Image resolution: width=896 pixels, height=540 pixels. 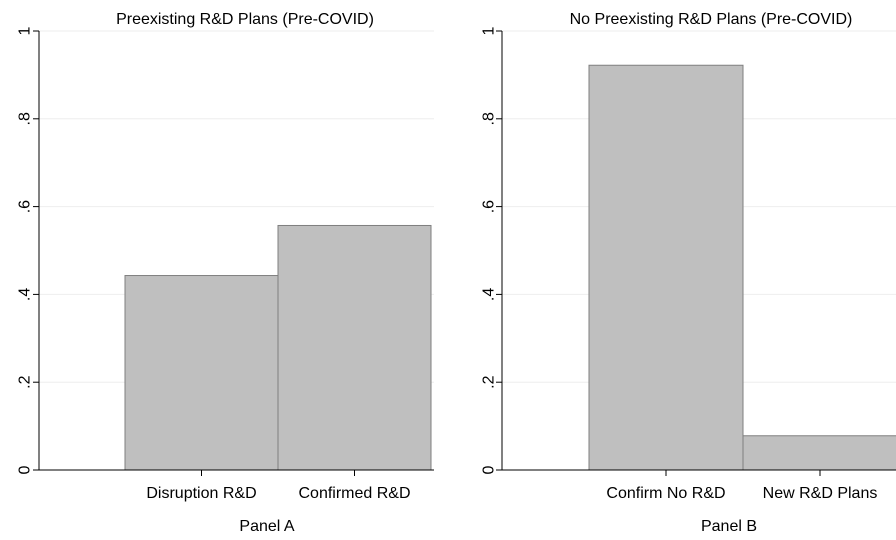 I want to click on category-label: New R&D Plans, so click(x=820, y=493).